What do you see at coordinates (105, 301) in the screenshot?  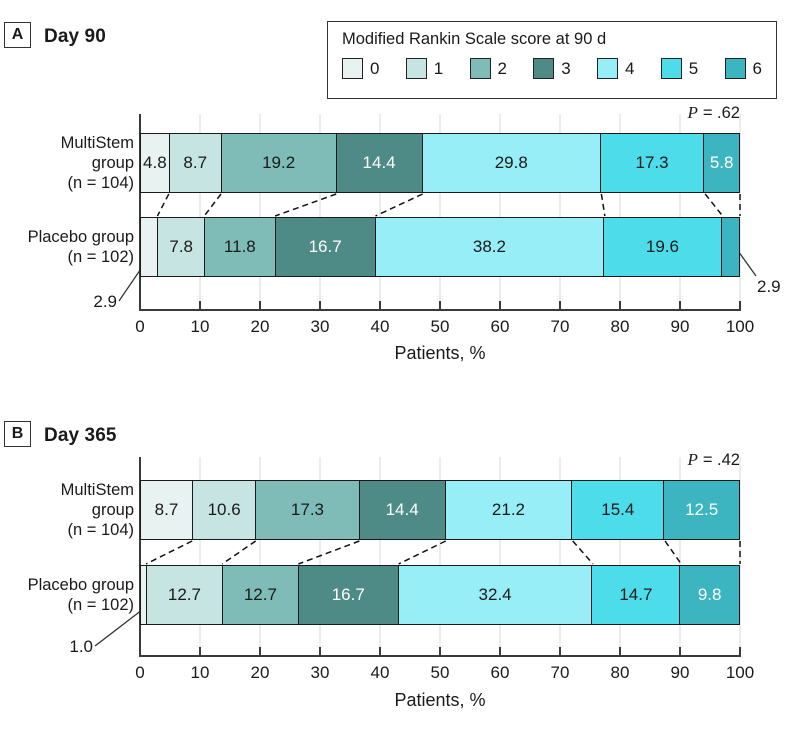 I see `callout-value-left: 2.9` at bounding box center [105, 301].